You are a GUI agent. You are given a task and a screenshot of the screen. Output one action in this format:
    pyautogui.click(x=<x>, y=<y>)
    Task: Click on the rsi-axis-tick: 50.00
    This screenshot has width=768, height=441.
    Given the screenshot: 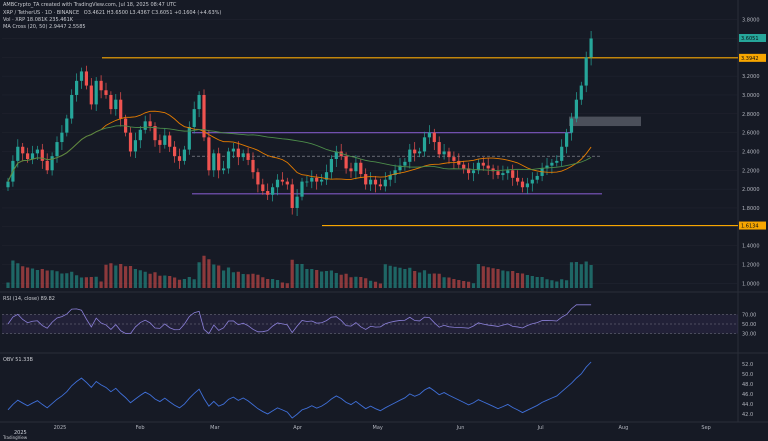 What is the action you would take?
    pyautogui.click(x=749, y=325)
    